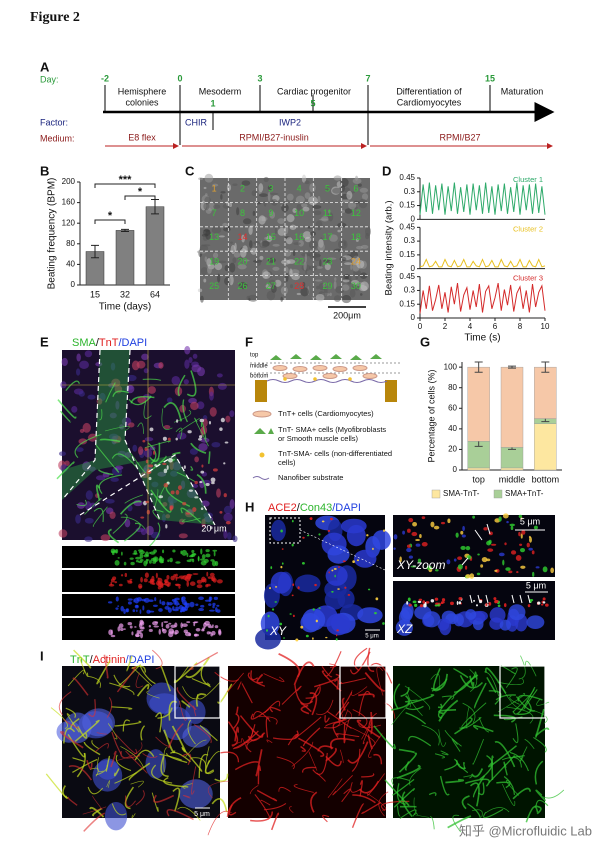 The height and width of the screenshot is (852, 600). Describe the element at coordinates (55, 17) in the screenshot. I see `figure-title: Figure 2` at that location.